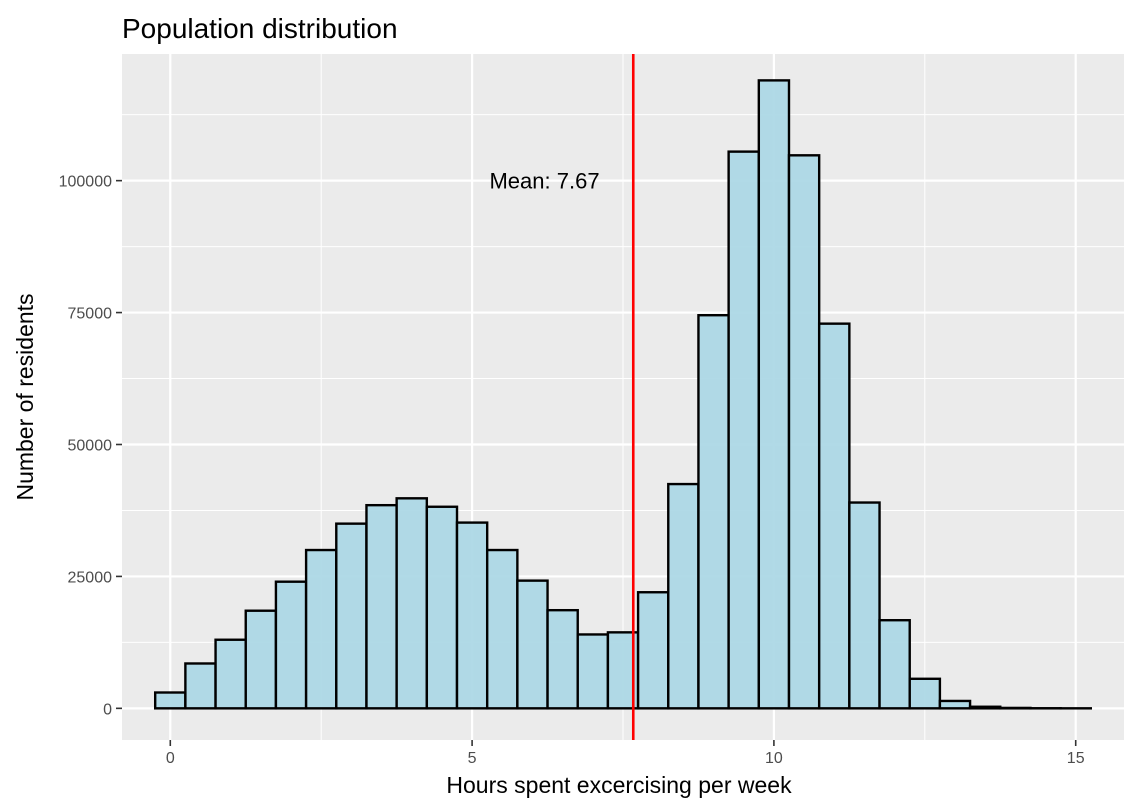  I want to click on y-axis: 0 25000 50000 75000 100000, so click(90, 446).